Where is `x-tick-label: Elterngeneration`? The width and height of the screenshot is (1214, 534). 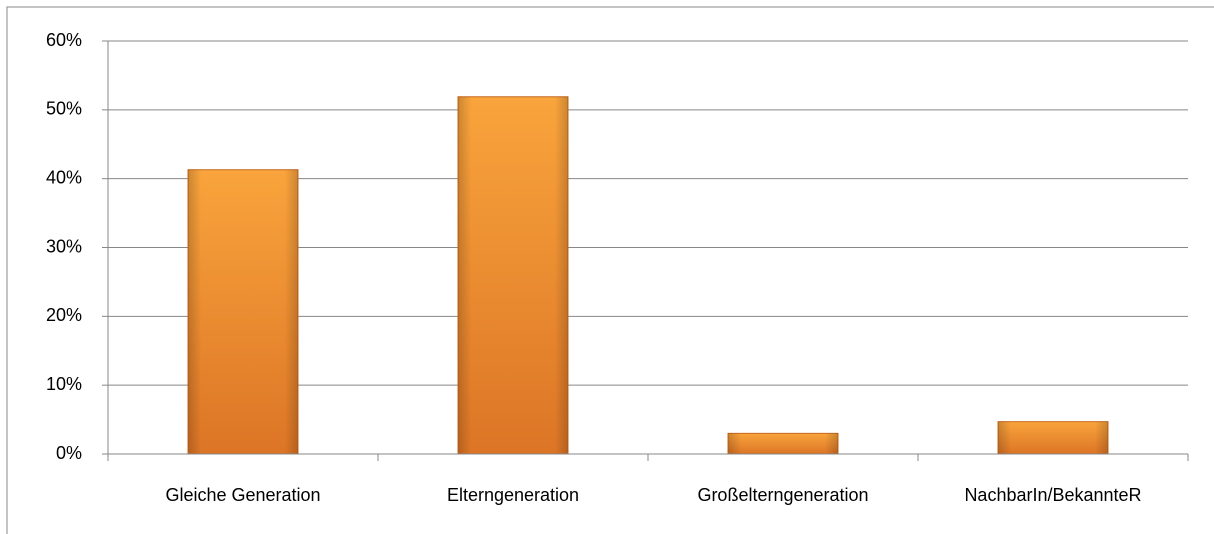
x-tick-label: Elterngeneration is located at coordinates (513, 495).